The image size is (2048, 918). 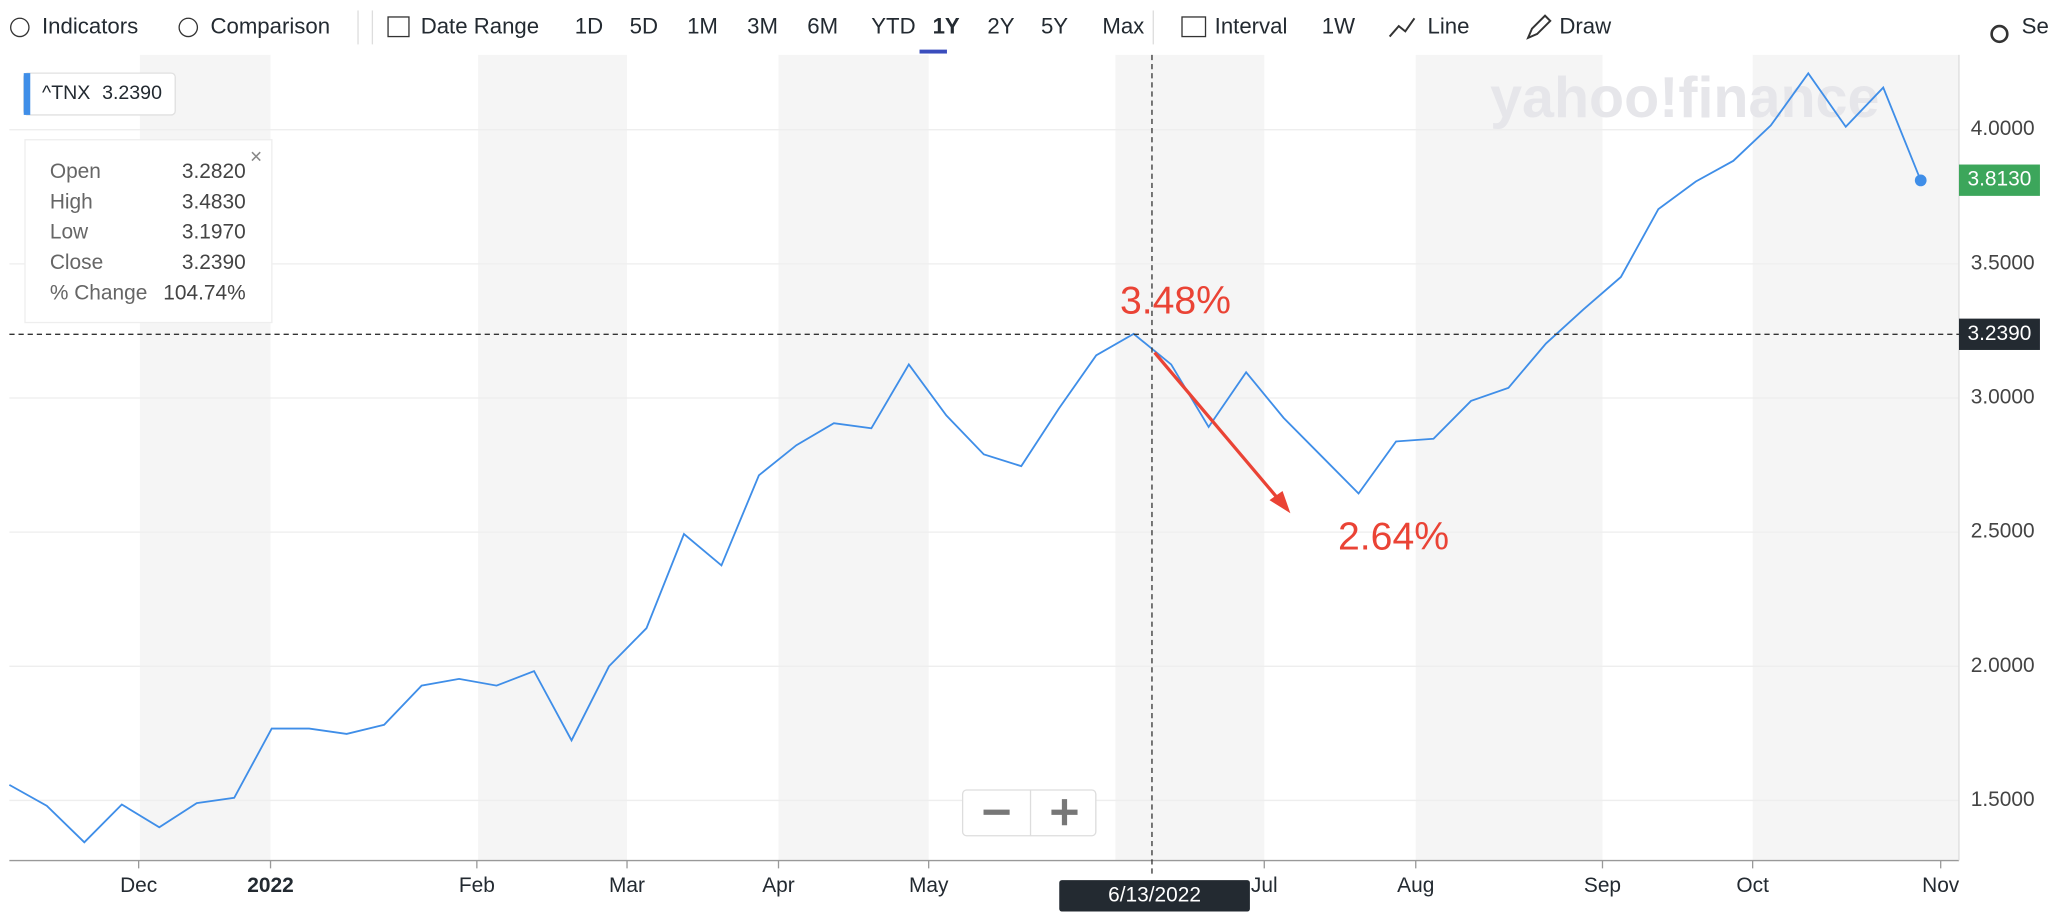 What do you see at coordinates (480, 25) in the screenshot?
I see `toolbar-item: Date Range` at bounding box center [480, 25].